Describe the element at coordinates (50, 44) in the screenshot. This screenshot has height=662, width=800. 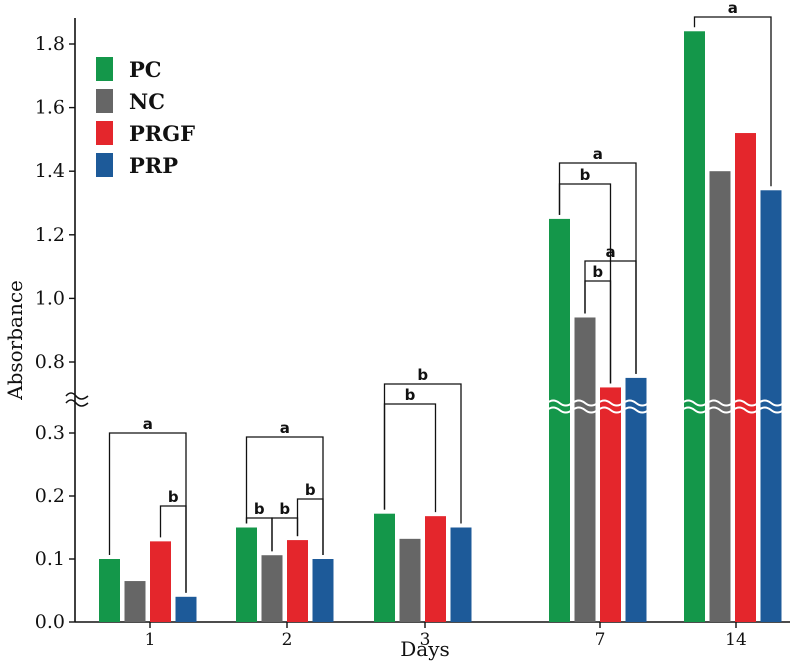
I see `y-tick-label: 1.8` at that location.